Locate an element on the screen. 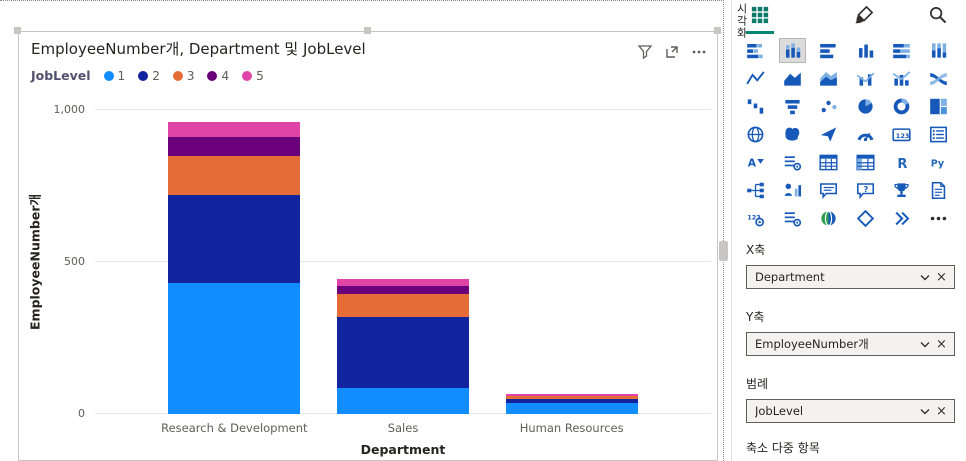 The width and height of the screenshot is (966, 461). filter-icon is located at coordinates (645, 52).